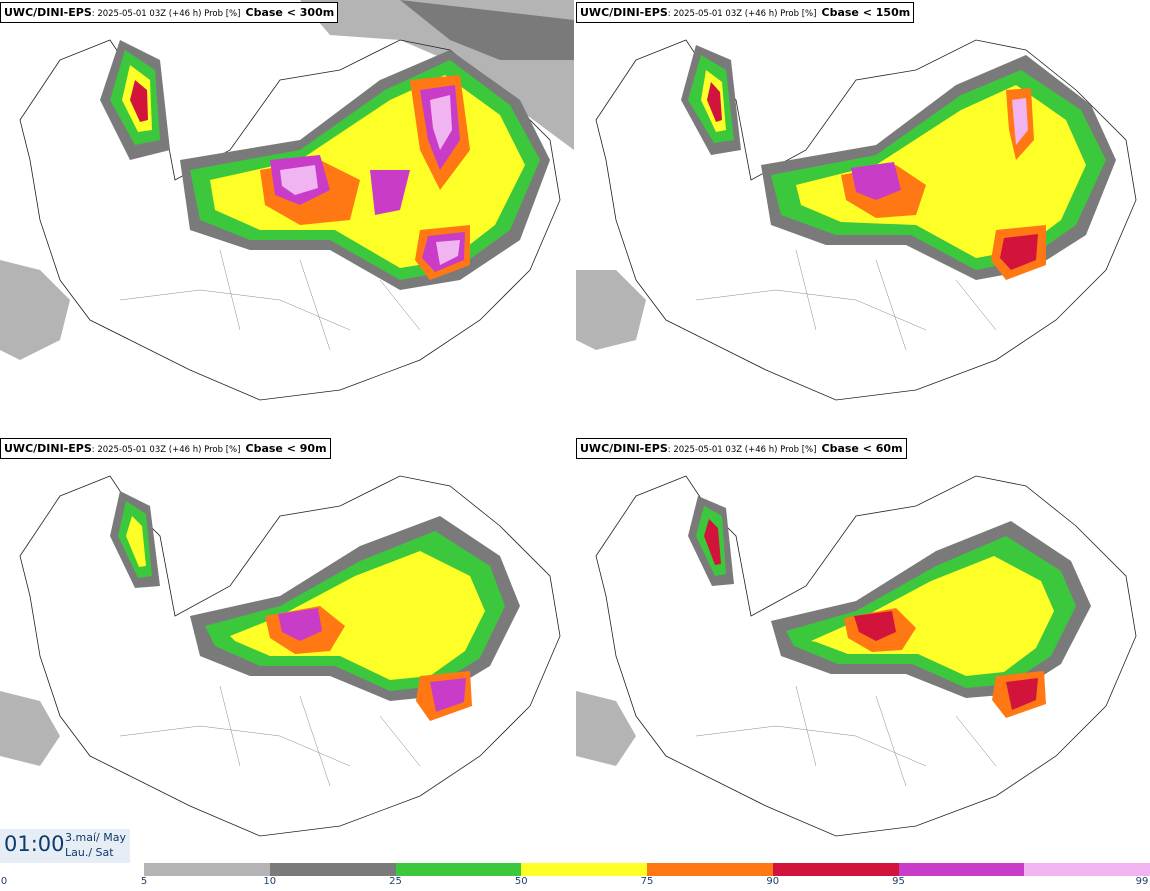 The image size is (1150, 891). Describe the element at coordinates (395, 881) in the screenshot. I see `legend-tick-label: 25` at that location.